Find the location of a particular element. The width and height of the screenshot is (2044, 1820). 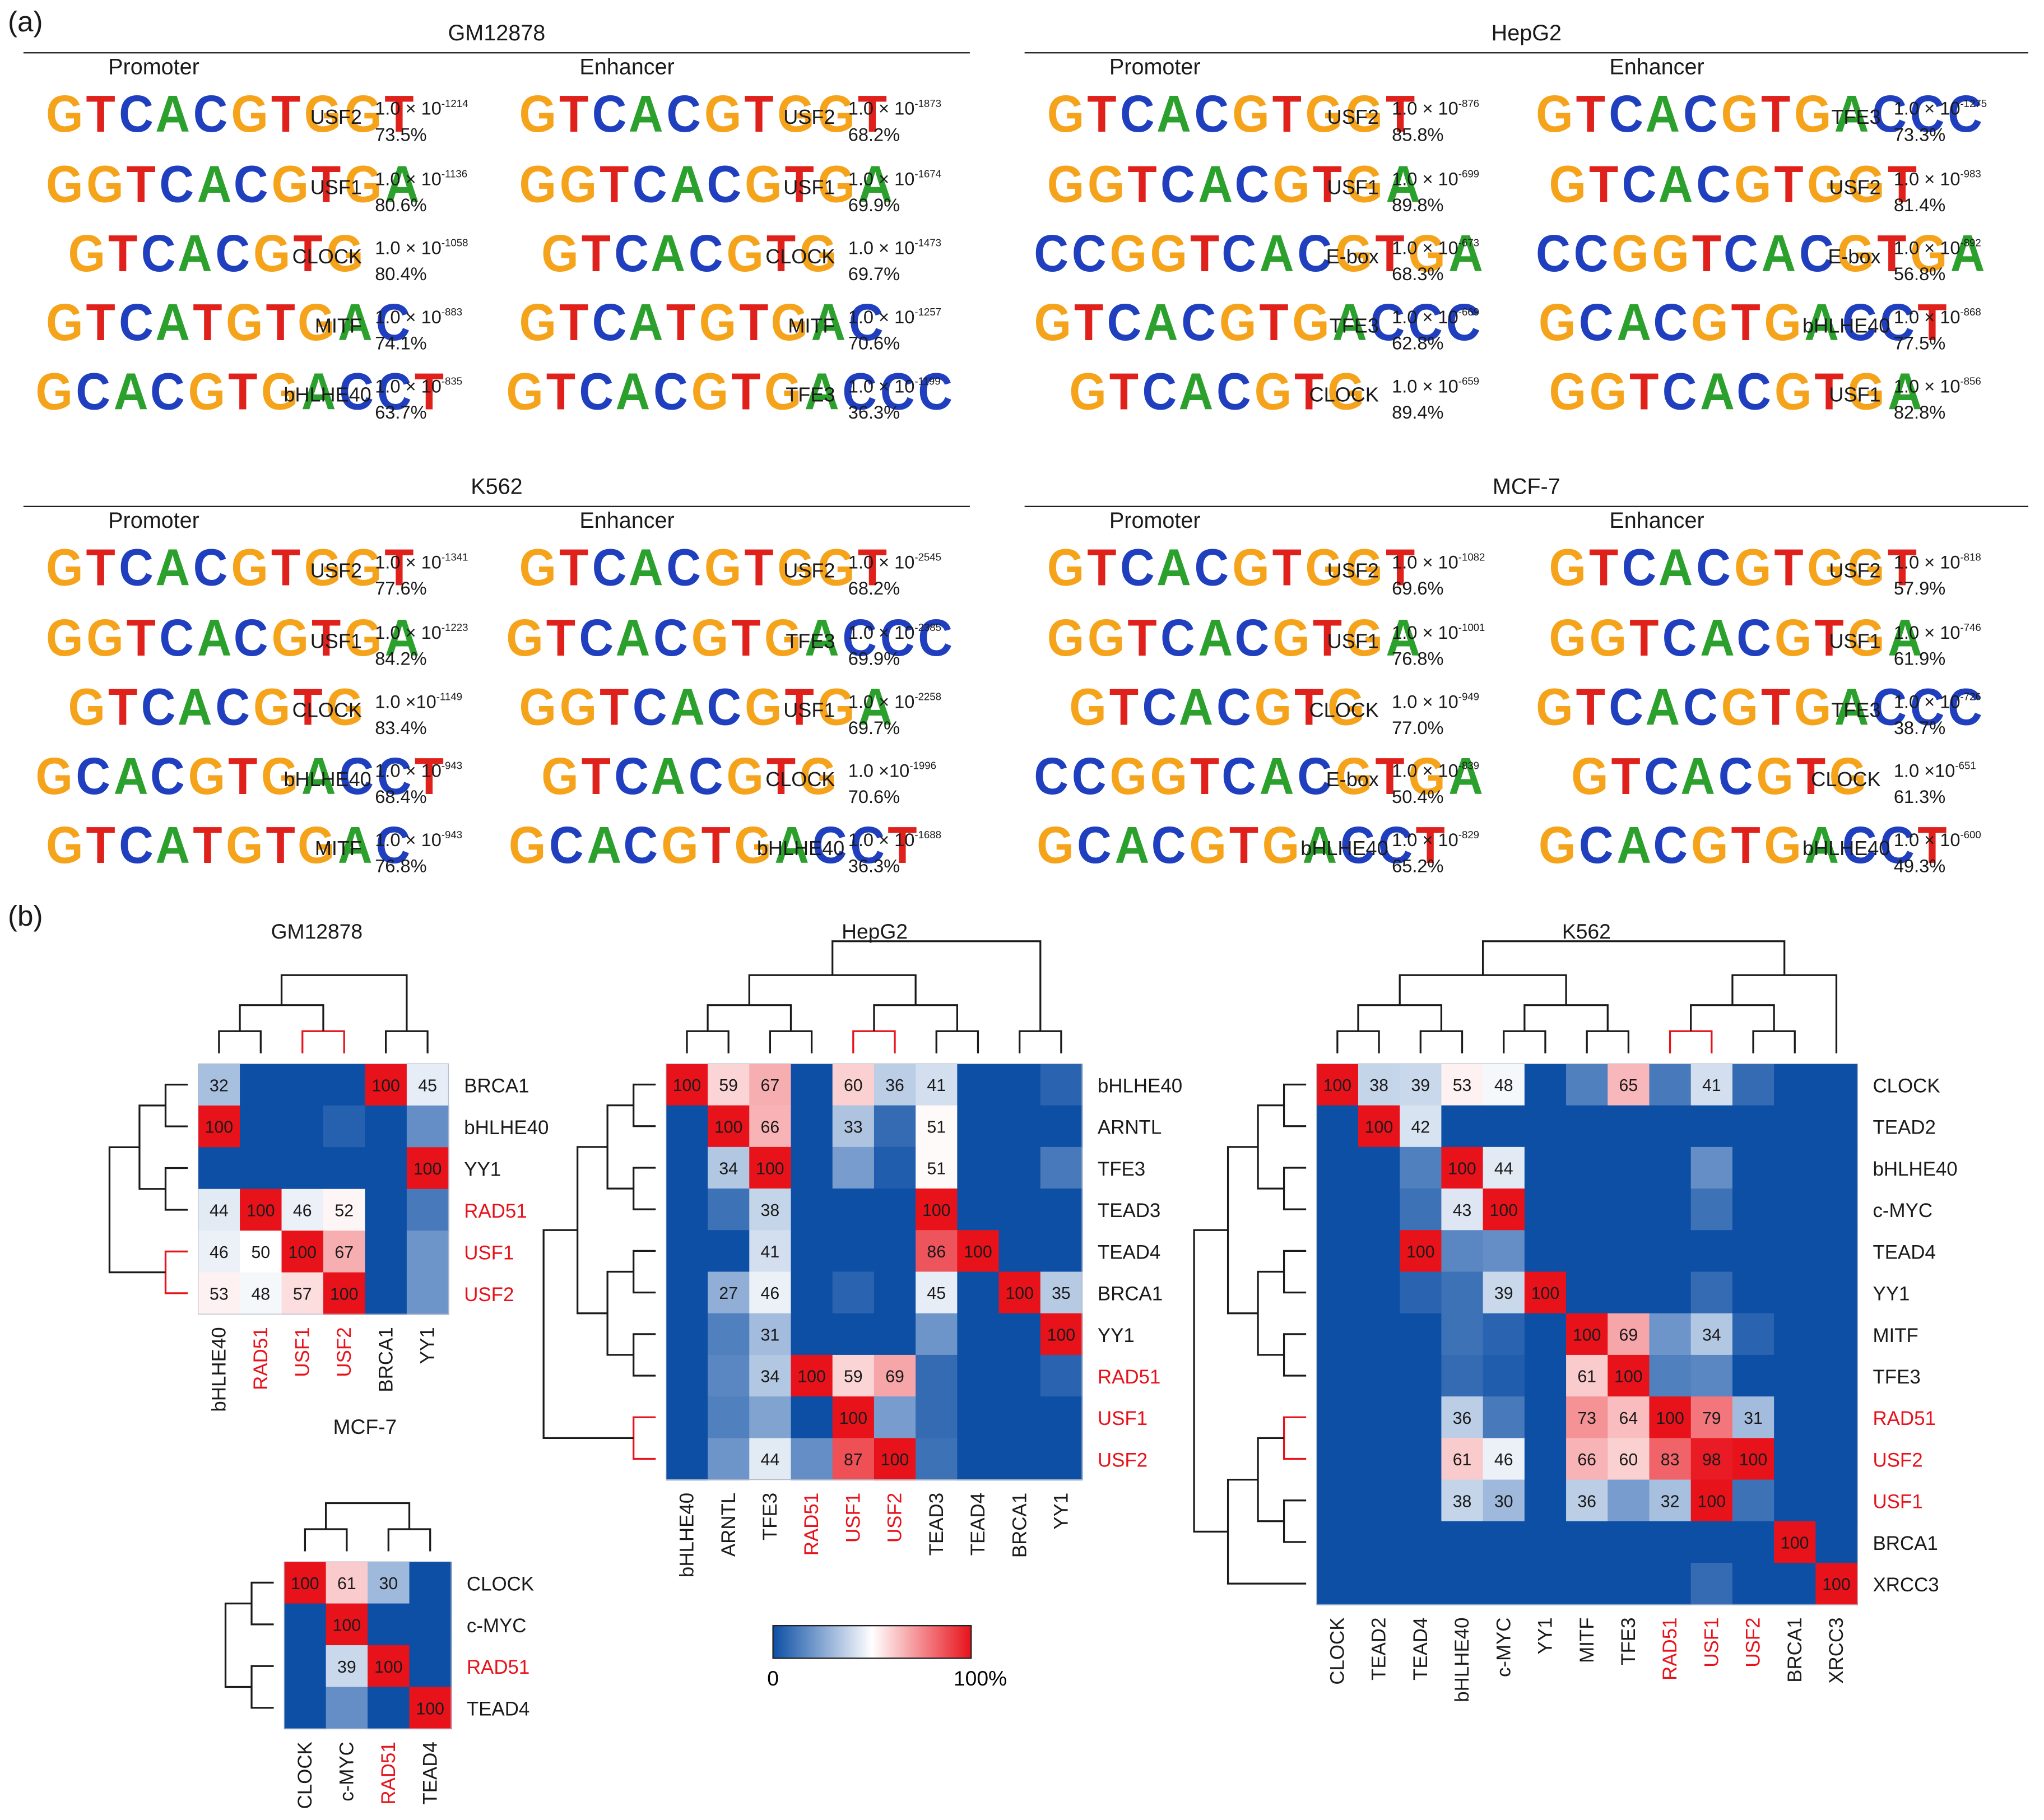

target-percentage: 89.8% is located at coordinates (1418, 204).